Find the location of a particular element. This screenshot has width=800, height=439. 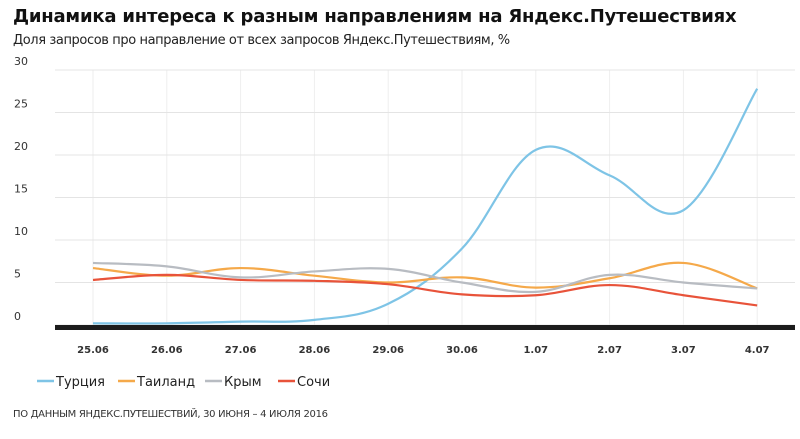

legend-label: Турция is located at coordinates (80, 382).